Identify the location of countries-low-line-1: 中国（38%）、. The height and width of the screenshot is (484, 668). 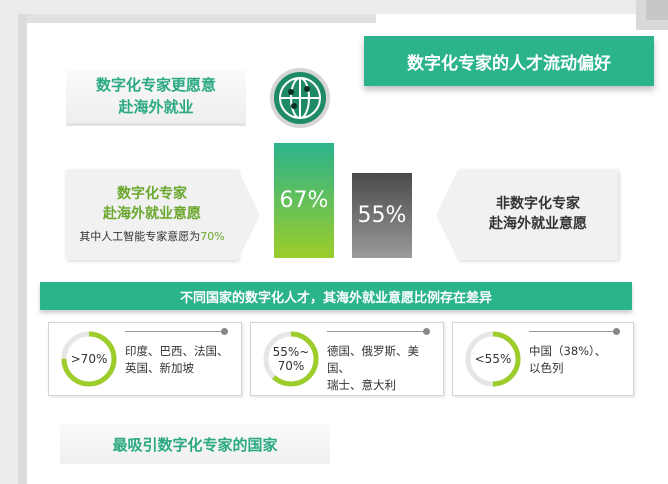
(568, 351).